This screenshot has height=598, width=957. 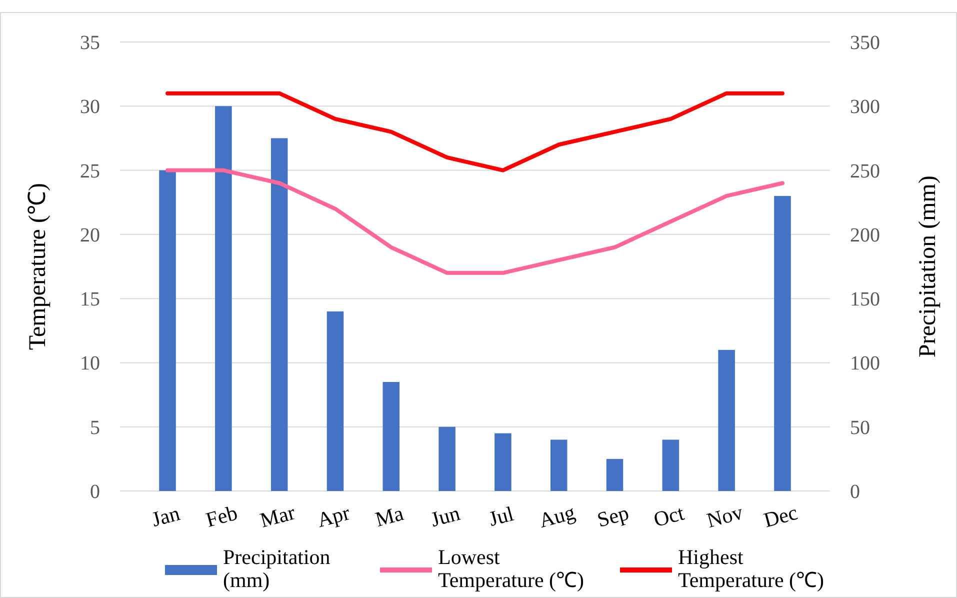 I want to click on legend-label: Lowest Temperature (℃), so click(x=511, y=568).